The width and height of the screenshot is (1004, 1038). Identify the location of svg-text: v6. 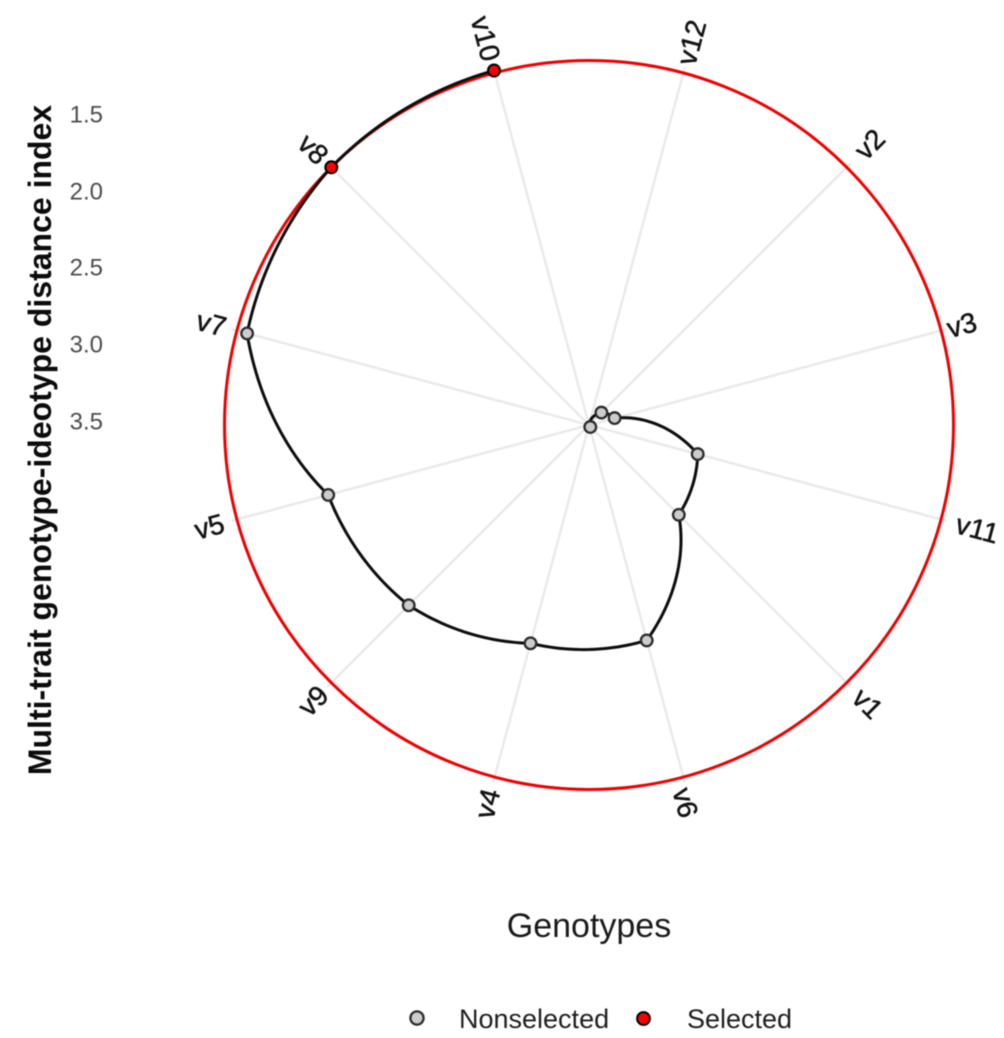
(685, 802).